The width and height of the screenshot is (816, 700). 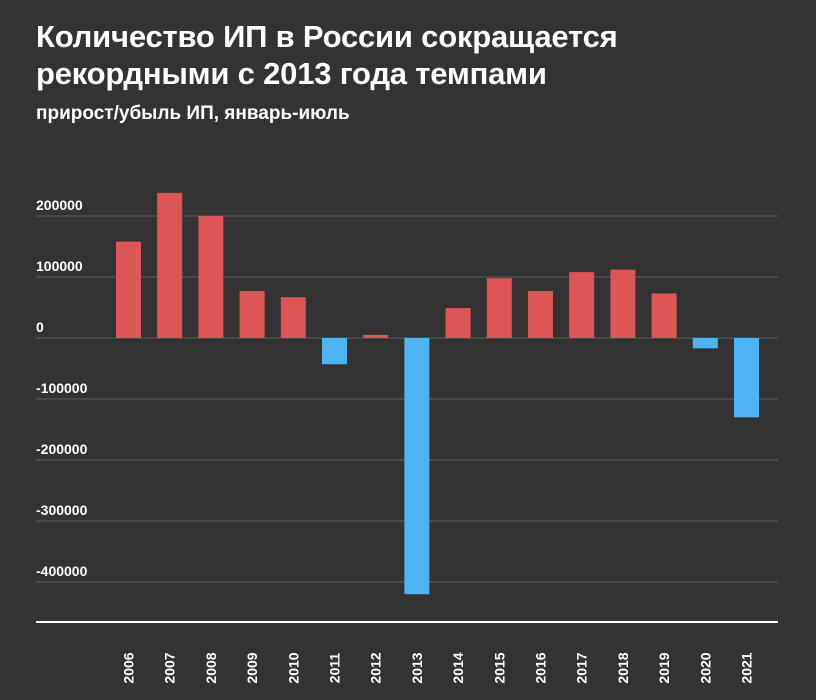 What do you see at coordinates (293, 667) in the screenshot?
I see `x-tick-label: 2010` at bounding box center [293, 667].